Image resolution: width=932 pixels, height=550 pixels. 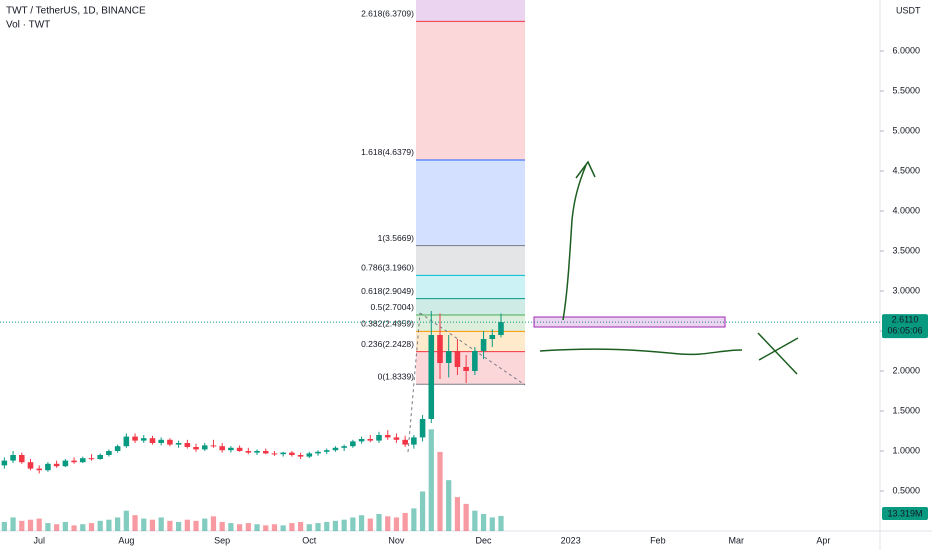 What do you see at coordinates (906, 410) in the screenshot?
I see `y-tick-label: 1.5000` at bounding box center [906, 410].